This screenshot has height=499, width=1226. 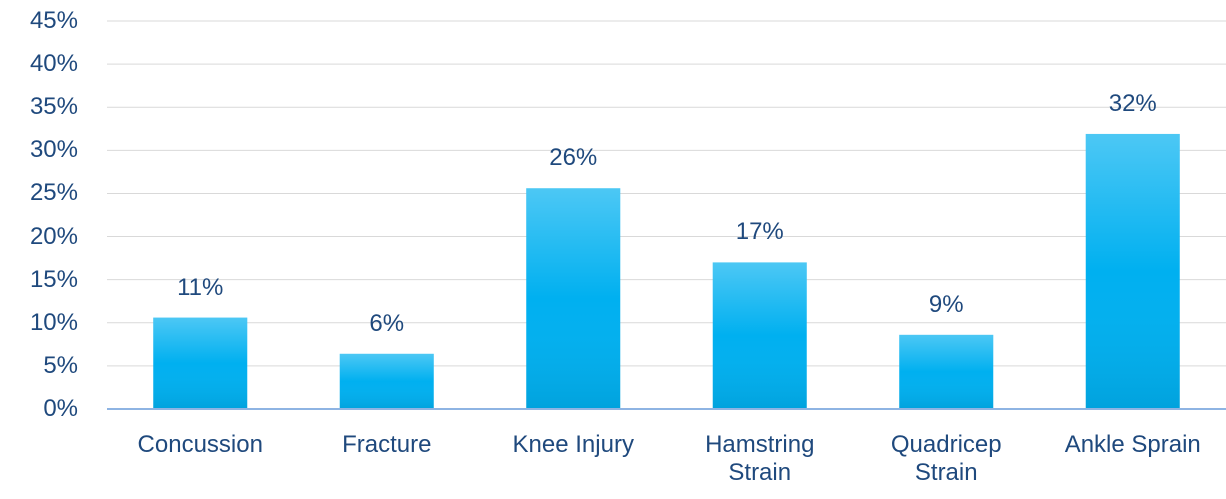 What do you see at coordinates (1132, 103) in the screenshot?
I see `value-label: 32%` at bounding box center [1132, 103].